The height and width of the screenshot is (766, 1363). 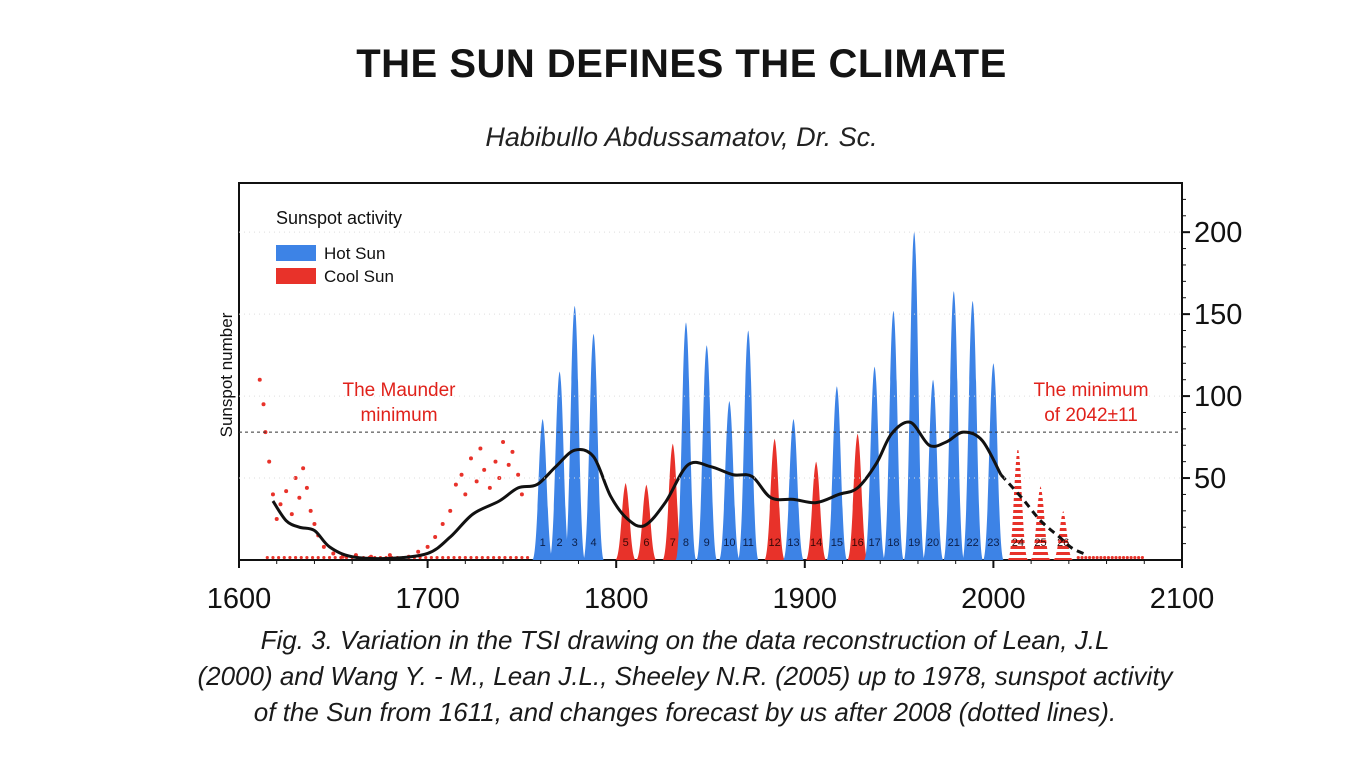 I want to click on cycle-label-11: 11, so click(x=748, y=543).